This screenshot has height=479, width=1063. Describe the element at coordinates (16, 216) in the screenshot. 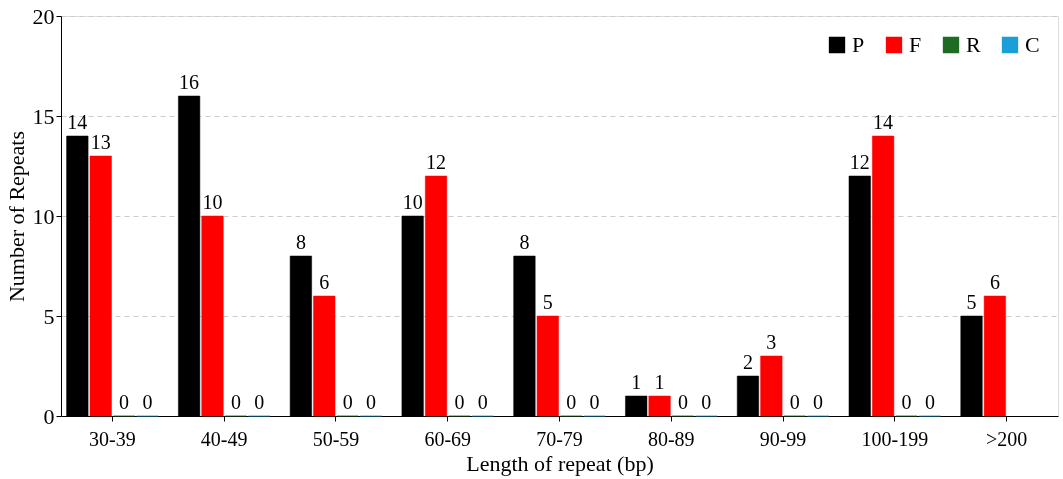

I see `y-axis-title: Number of Repeats` at that location.